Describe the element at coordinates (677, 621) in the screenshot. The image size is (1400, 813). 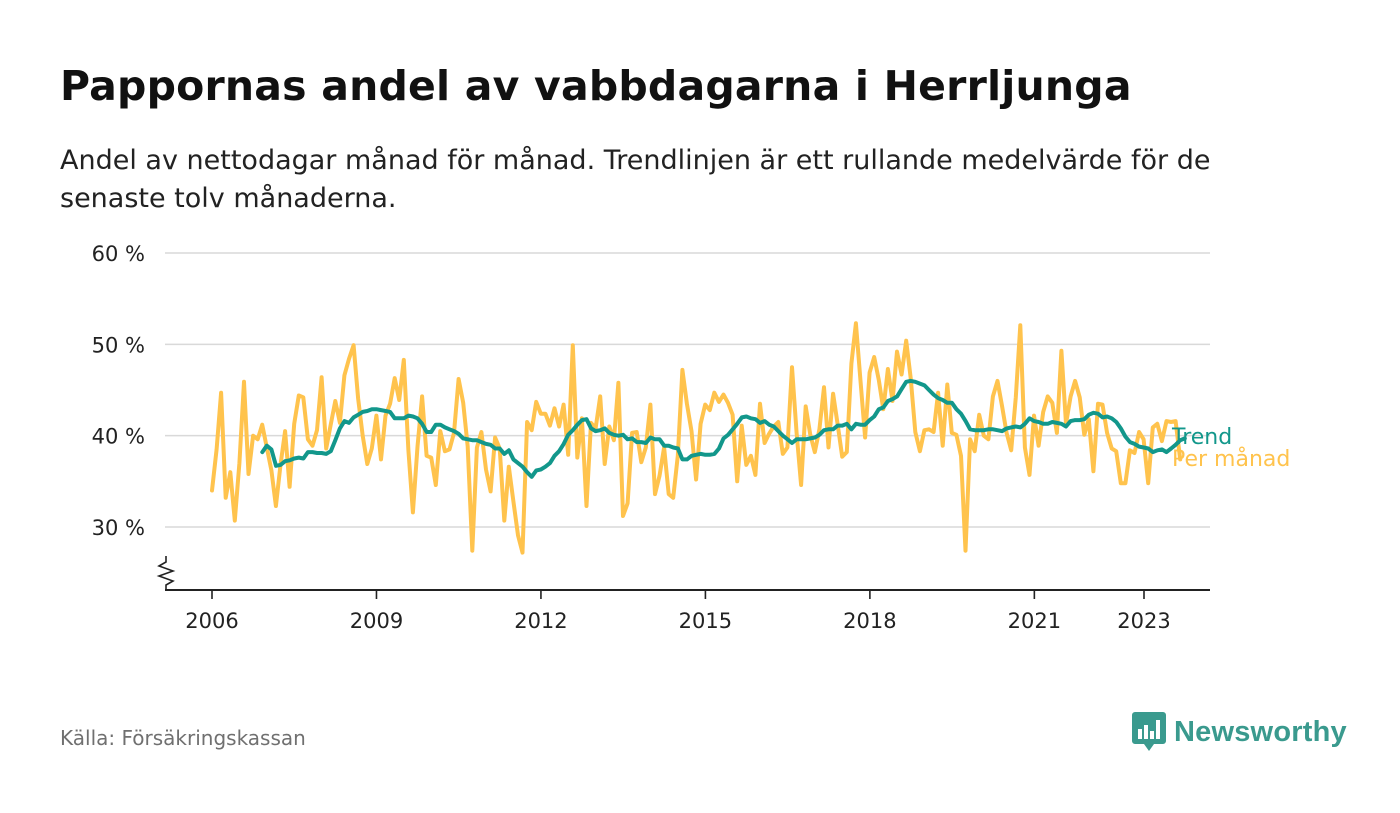
I see `x-tick-labels: 2006 2009 2012 2015 2018 2021 2023` at that location.